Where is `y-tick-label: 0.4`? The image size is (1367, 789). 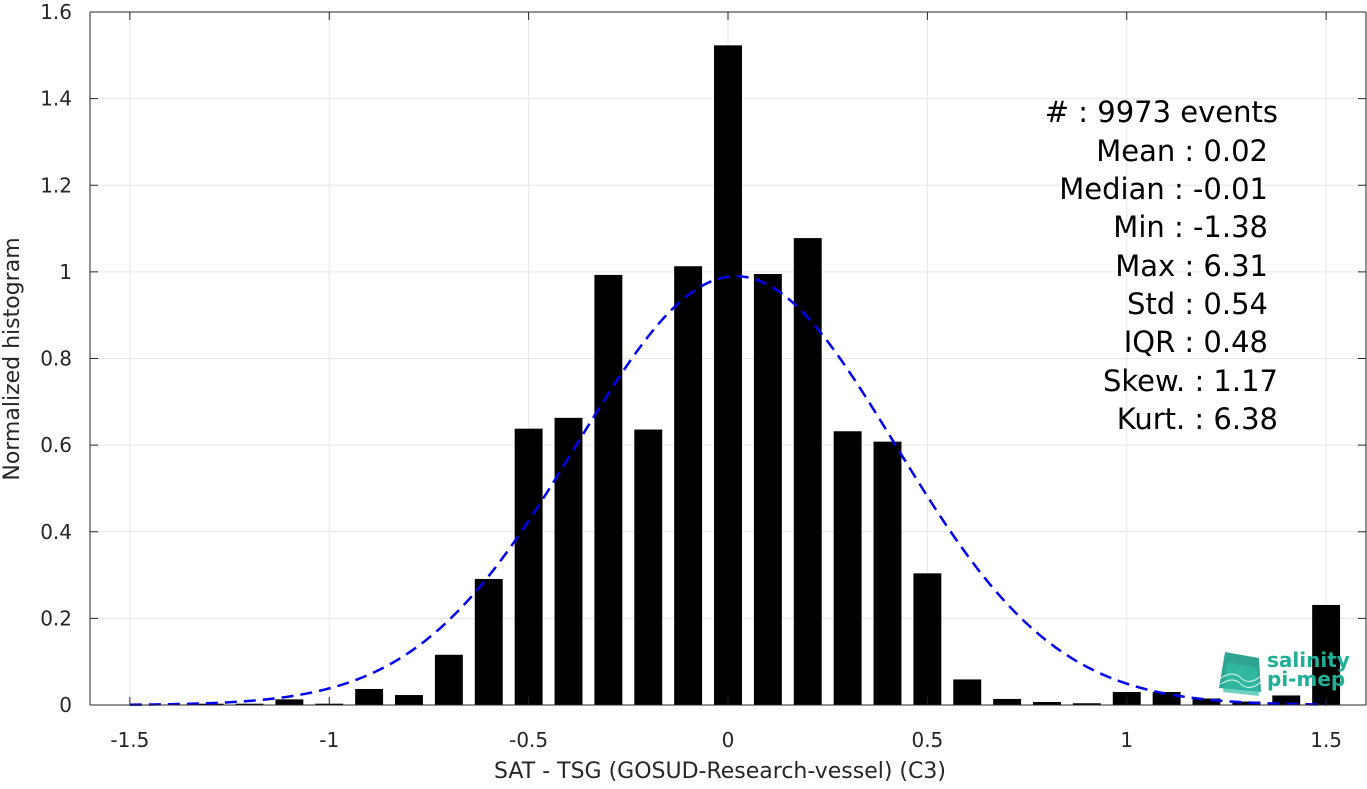
y-tick-label: 0.4 is located at coordinates (56, 532).